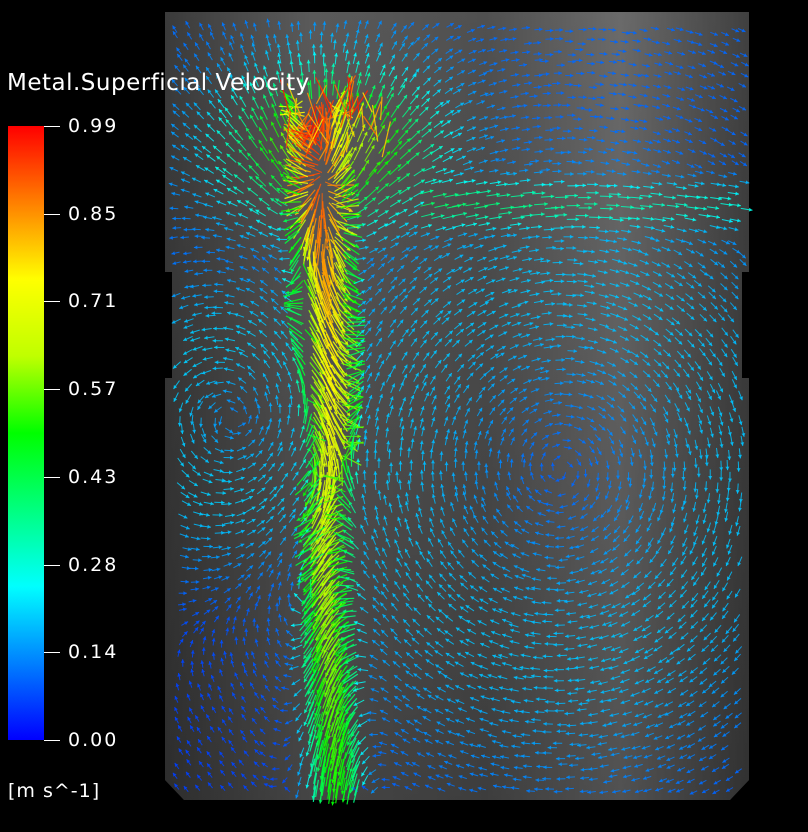 This screenshot has height=832, width=808. I want to click on velocity-arrow, so click(336, 187).